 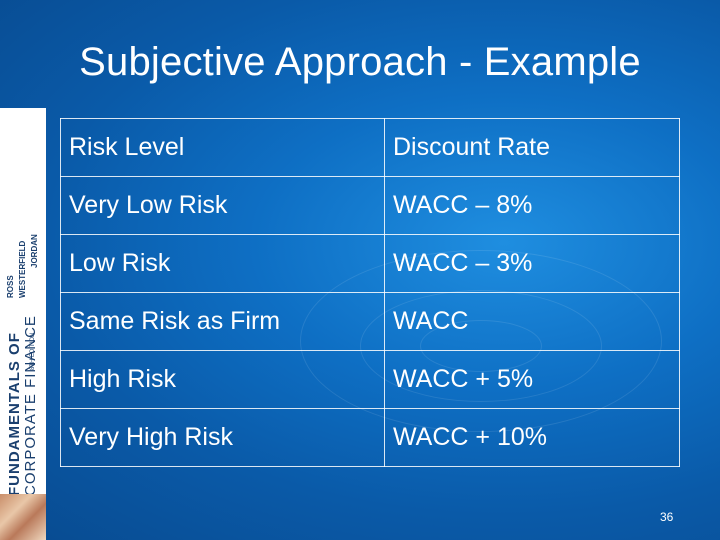 I want to click on discount-rate-cell: WACC, so click(x=532, y=321).